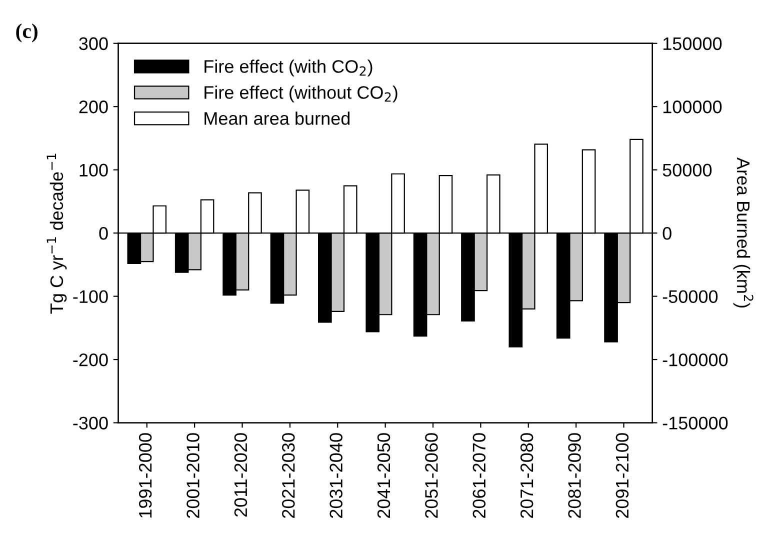 The width and height of the screenshot is (763, 542). What do you see at coordinates (90, 359) in the screenshot?
I see `y-tick-label: -200` at bounding box center [90, 359].